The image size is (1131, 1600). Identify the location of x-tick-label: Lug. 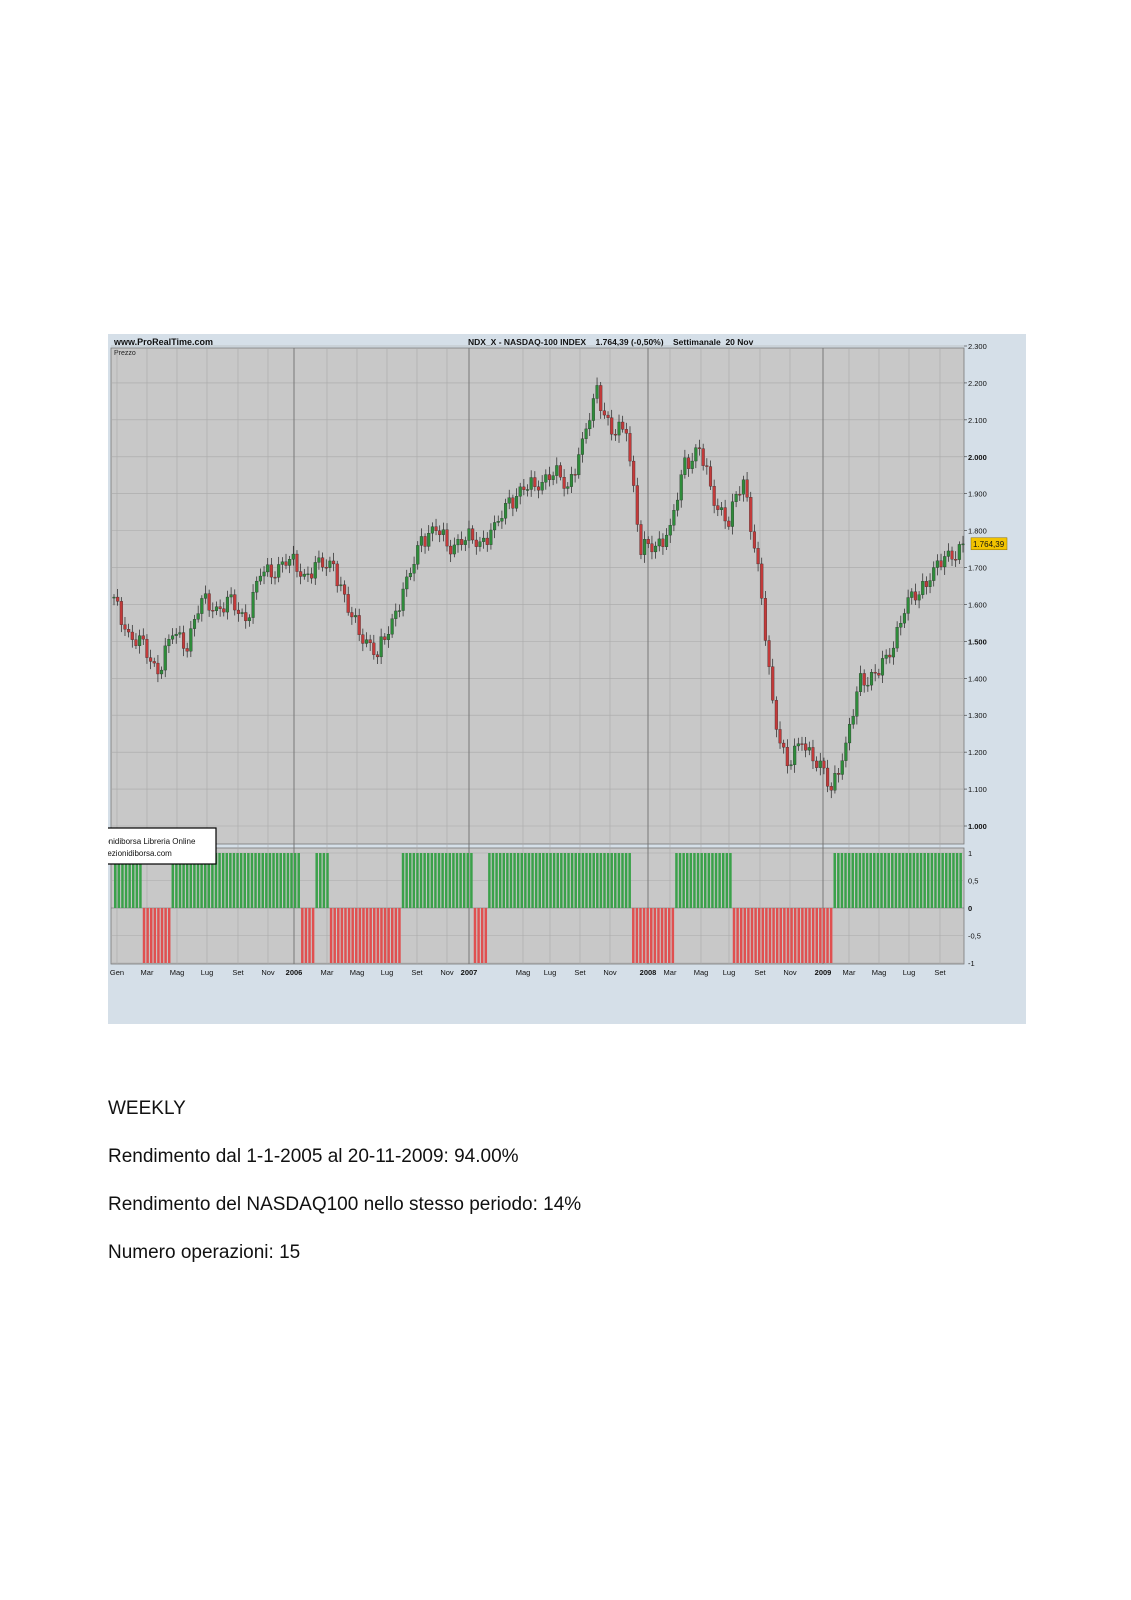
(387, 972).